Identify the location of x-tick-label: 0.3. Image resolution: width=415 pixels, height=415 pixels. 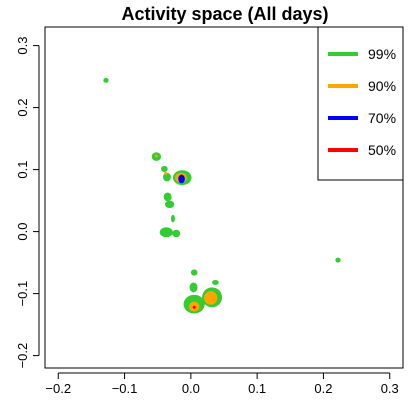
(390, 388).